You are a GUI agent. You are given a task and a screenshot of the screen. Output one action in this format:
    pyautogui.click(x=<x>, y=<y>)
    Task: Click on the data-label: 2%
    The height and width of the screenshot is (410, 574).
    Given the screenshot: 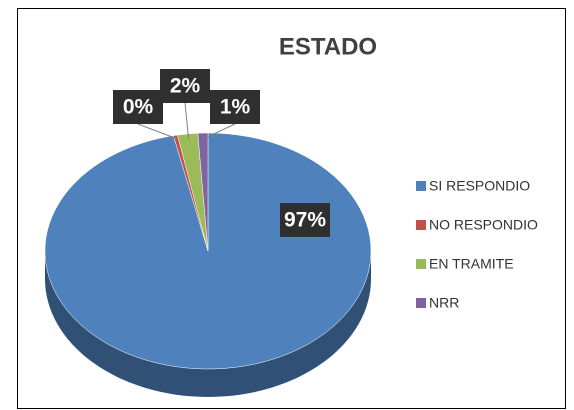 What is the action you would take?
    pyautogui.click(x=185, y=86)
    